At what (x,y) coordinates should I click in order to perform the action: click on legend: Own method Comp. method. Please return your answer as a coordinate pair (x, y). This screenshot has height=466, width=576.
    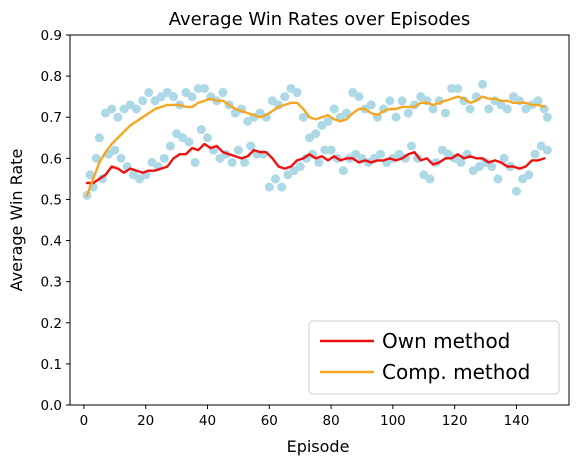
    Looking at the image, I should click on (434, 357).